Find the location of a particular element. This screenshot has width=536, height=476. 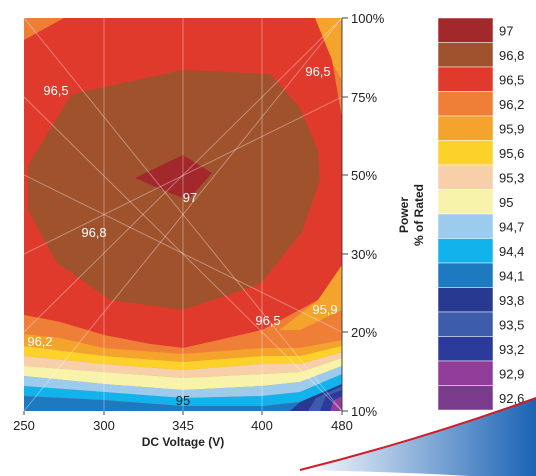

legend-label-1: 96,8 is located at coordinates (511, 55).